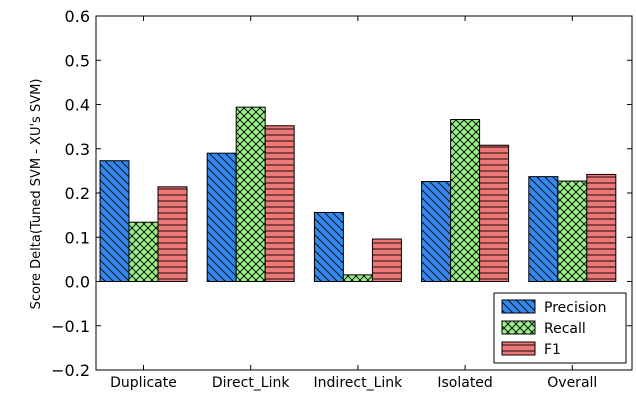 This screenshot has width=636, height=393. I want to click on y-tick-label: 0.5, so click(77, 60).